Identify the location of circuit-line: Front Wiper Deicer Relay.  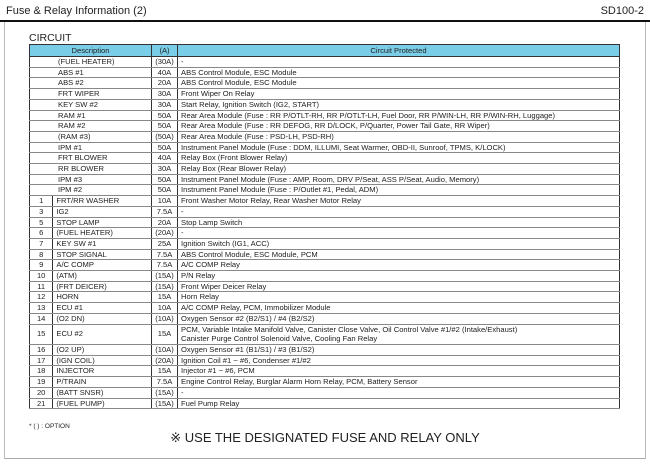
(224, 286).